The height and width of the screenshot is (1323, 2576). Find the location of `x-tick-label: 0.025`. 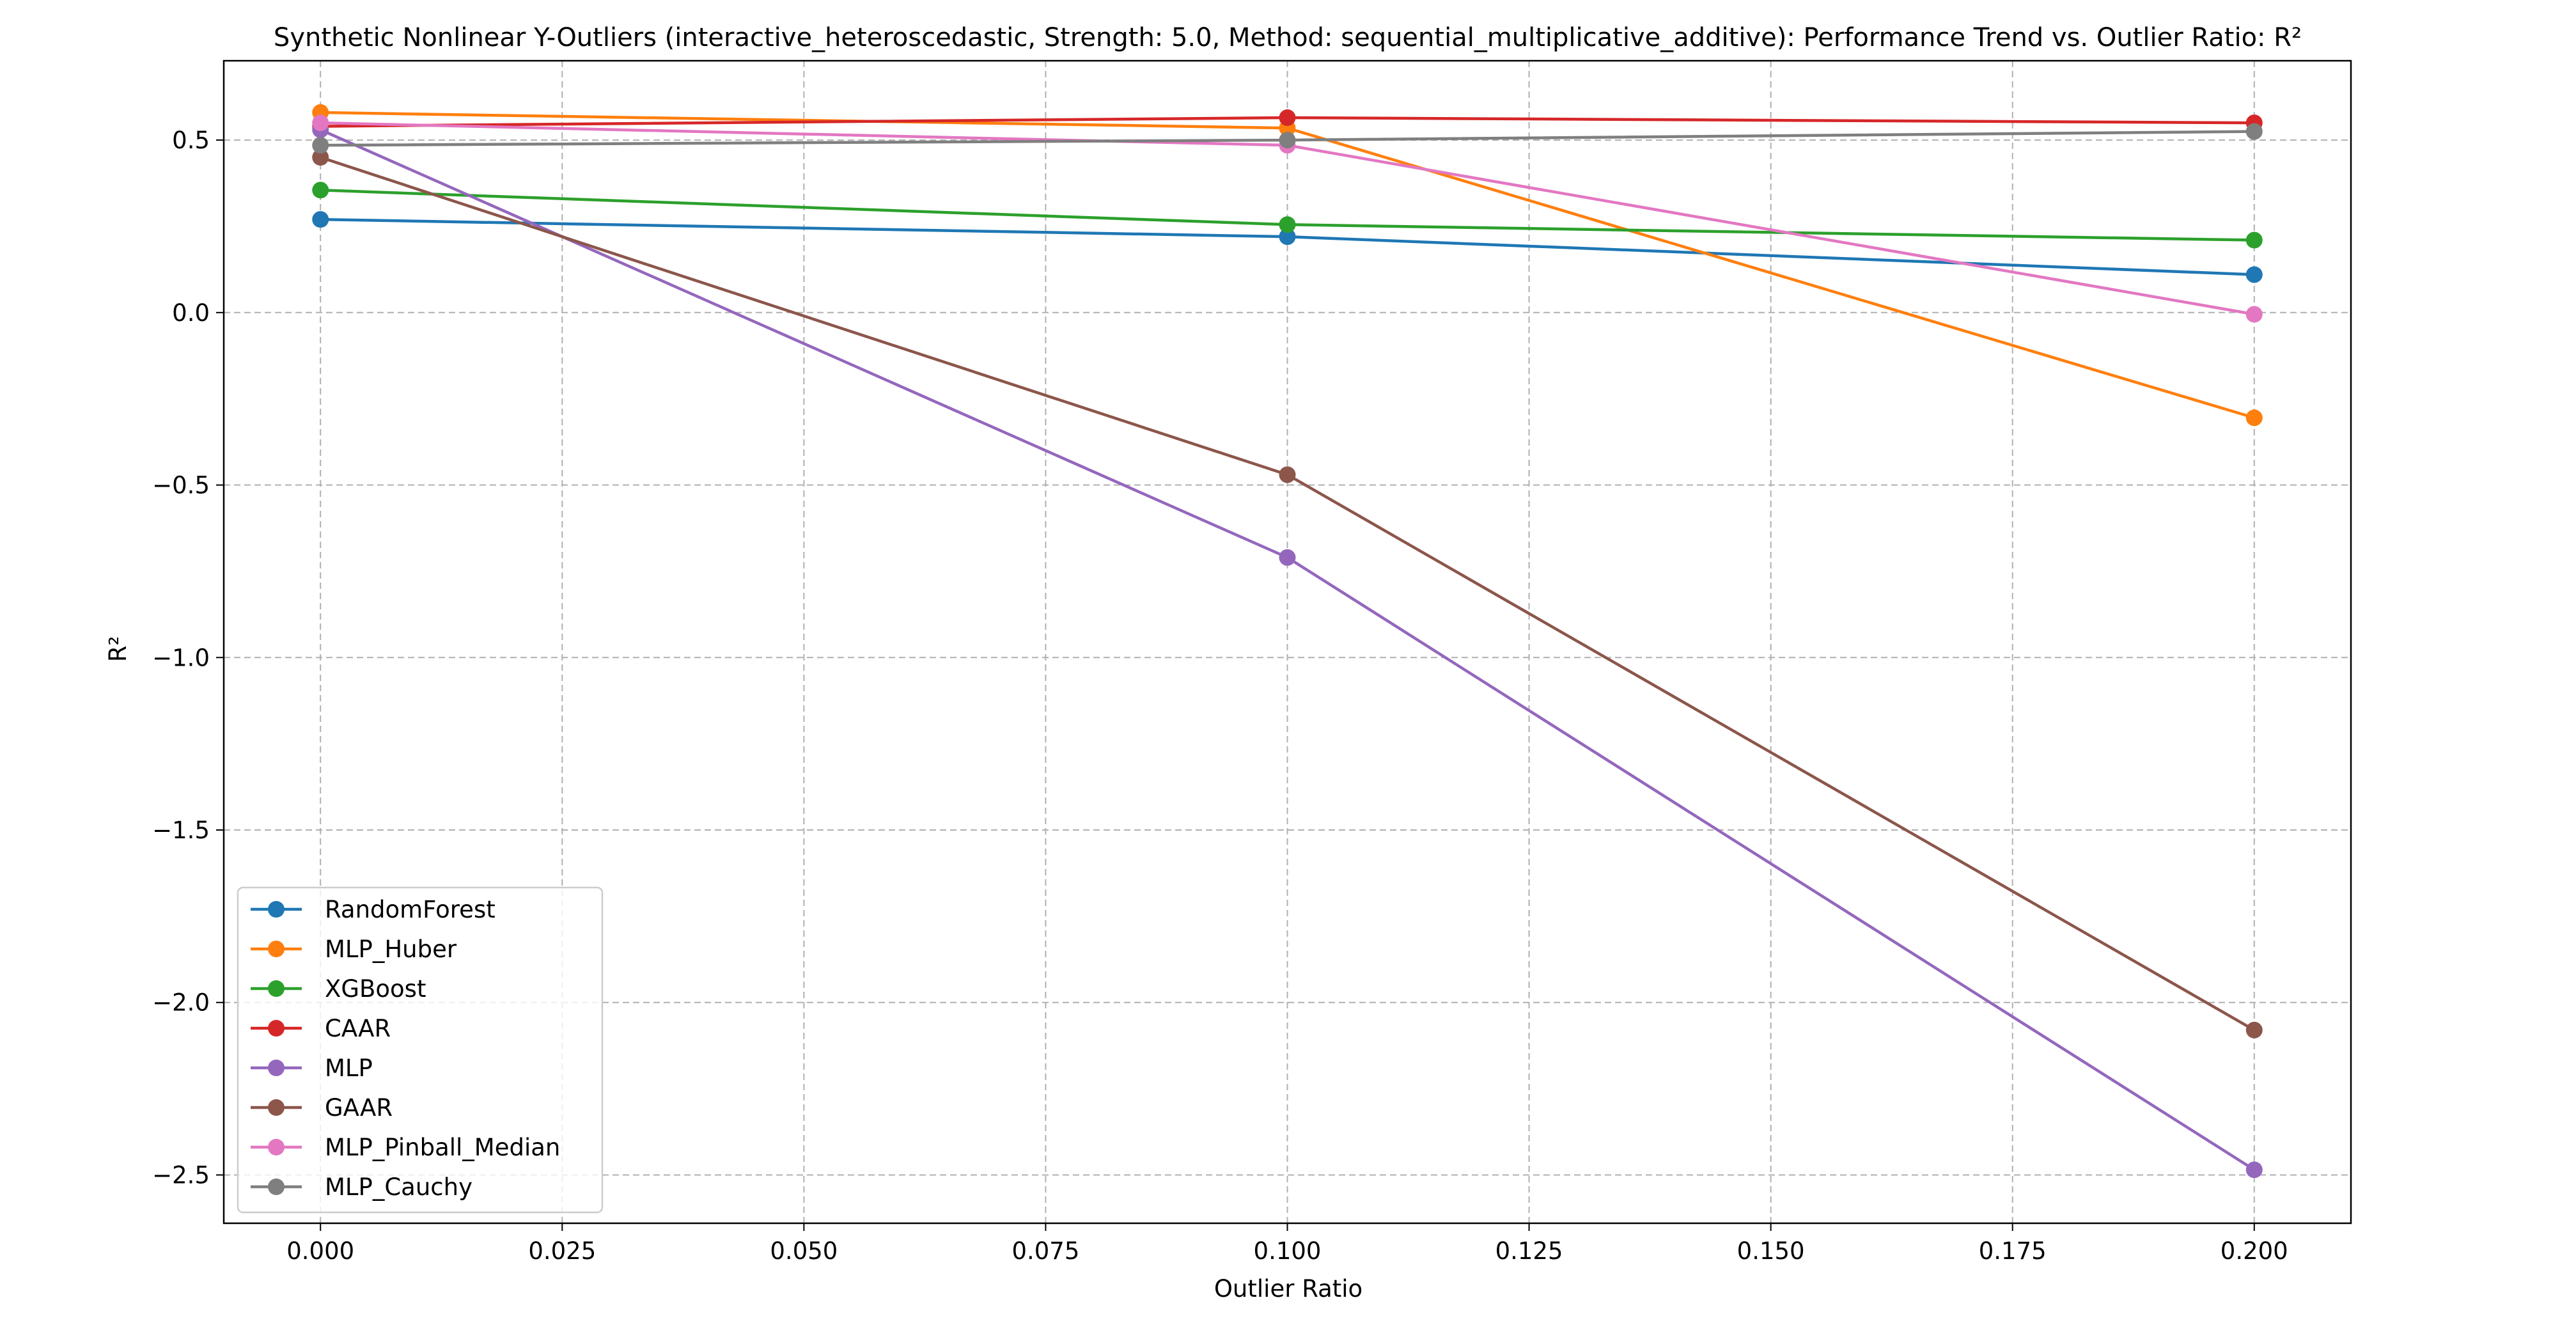

x-tick-label: 0.025 is located at coordinates (562, 1251).